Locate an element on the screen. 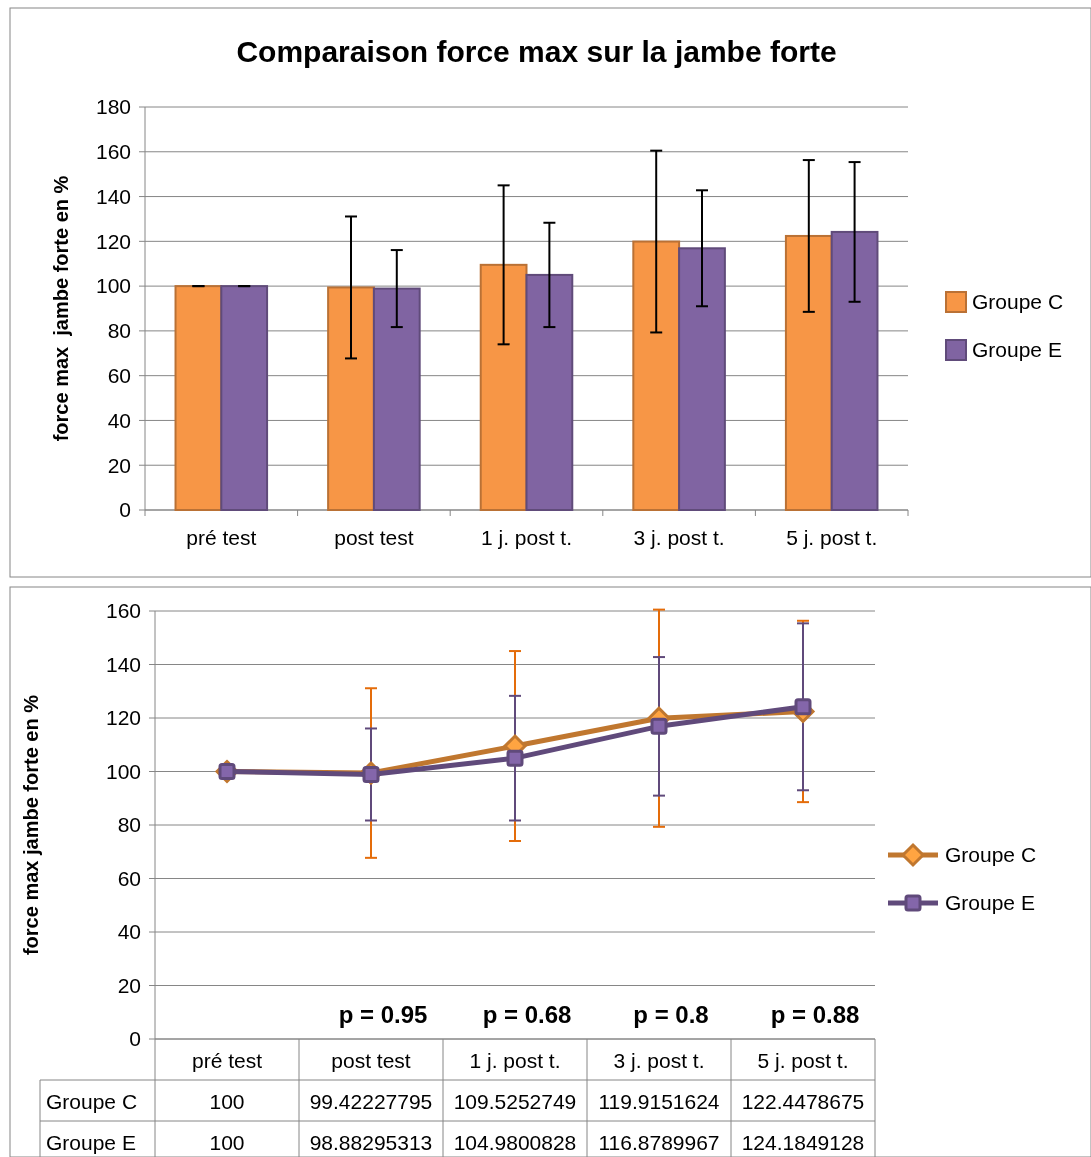  annotation: p = 0.88 is located at coordinates (815, 1014).